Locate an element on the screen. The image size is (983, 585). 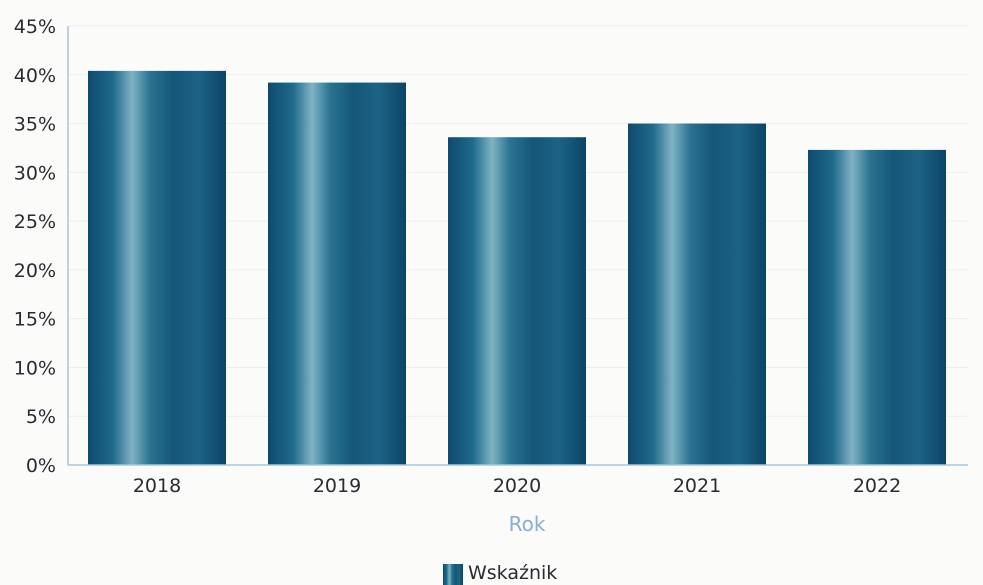
x-axis-title: Rok is located at coordinates (527, 524).